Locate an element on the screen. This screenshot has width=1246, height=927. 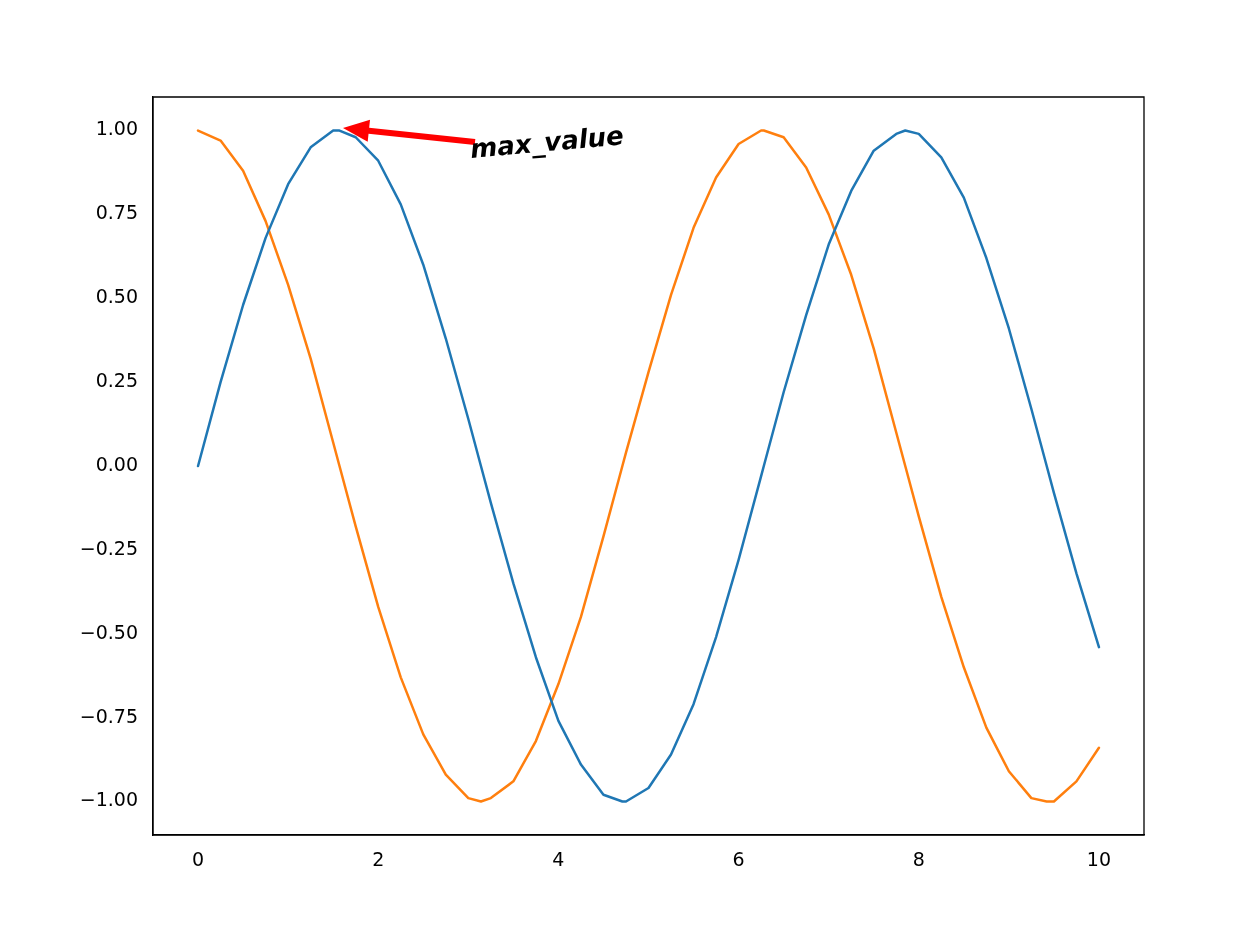
x-tick-label: 10 is located at coordinates (1099, 859).